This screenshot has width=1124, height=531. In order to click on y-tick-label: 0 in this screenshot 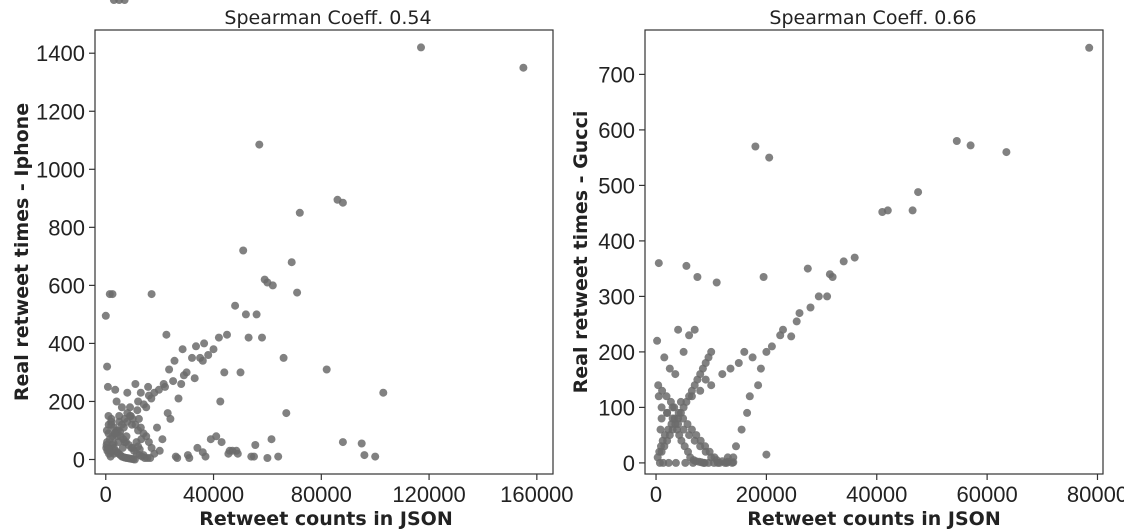, I will do `click(629, 463)`.